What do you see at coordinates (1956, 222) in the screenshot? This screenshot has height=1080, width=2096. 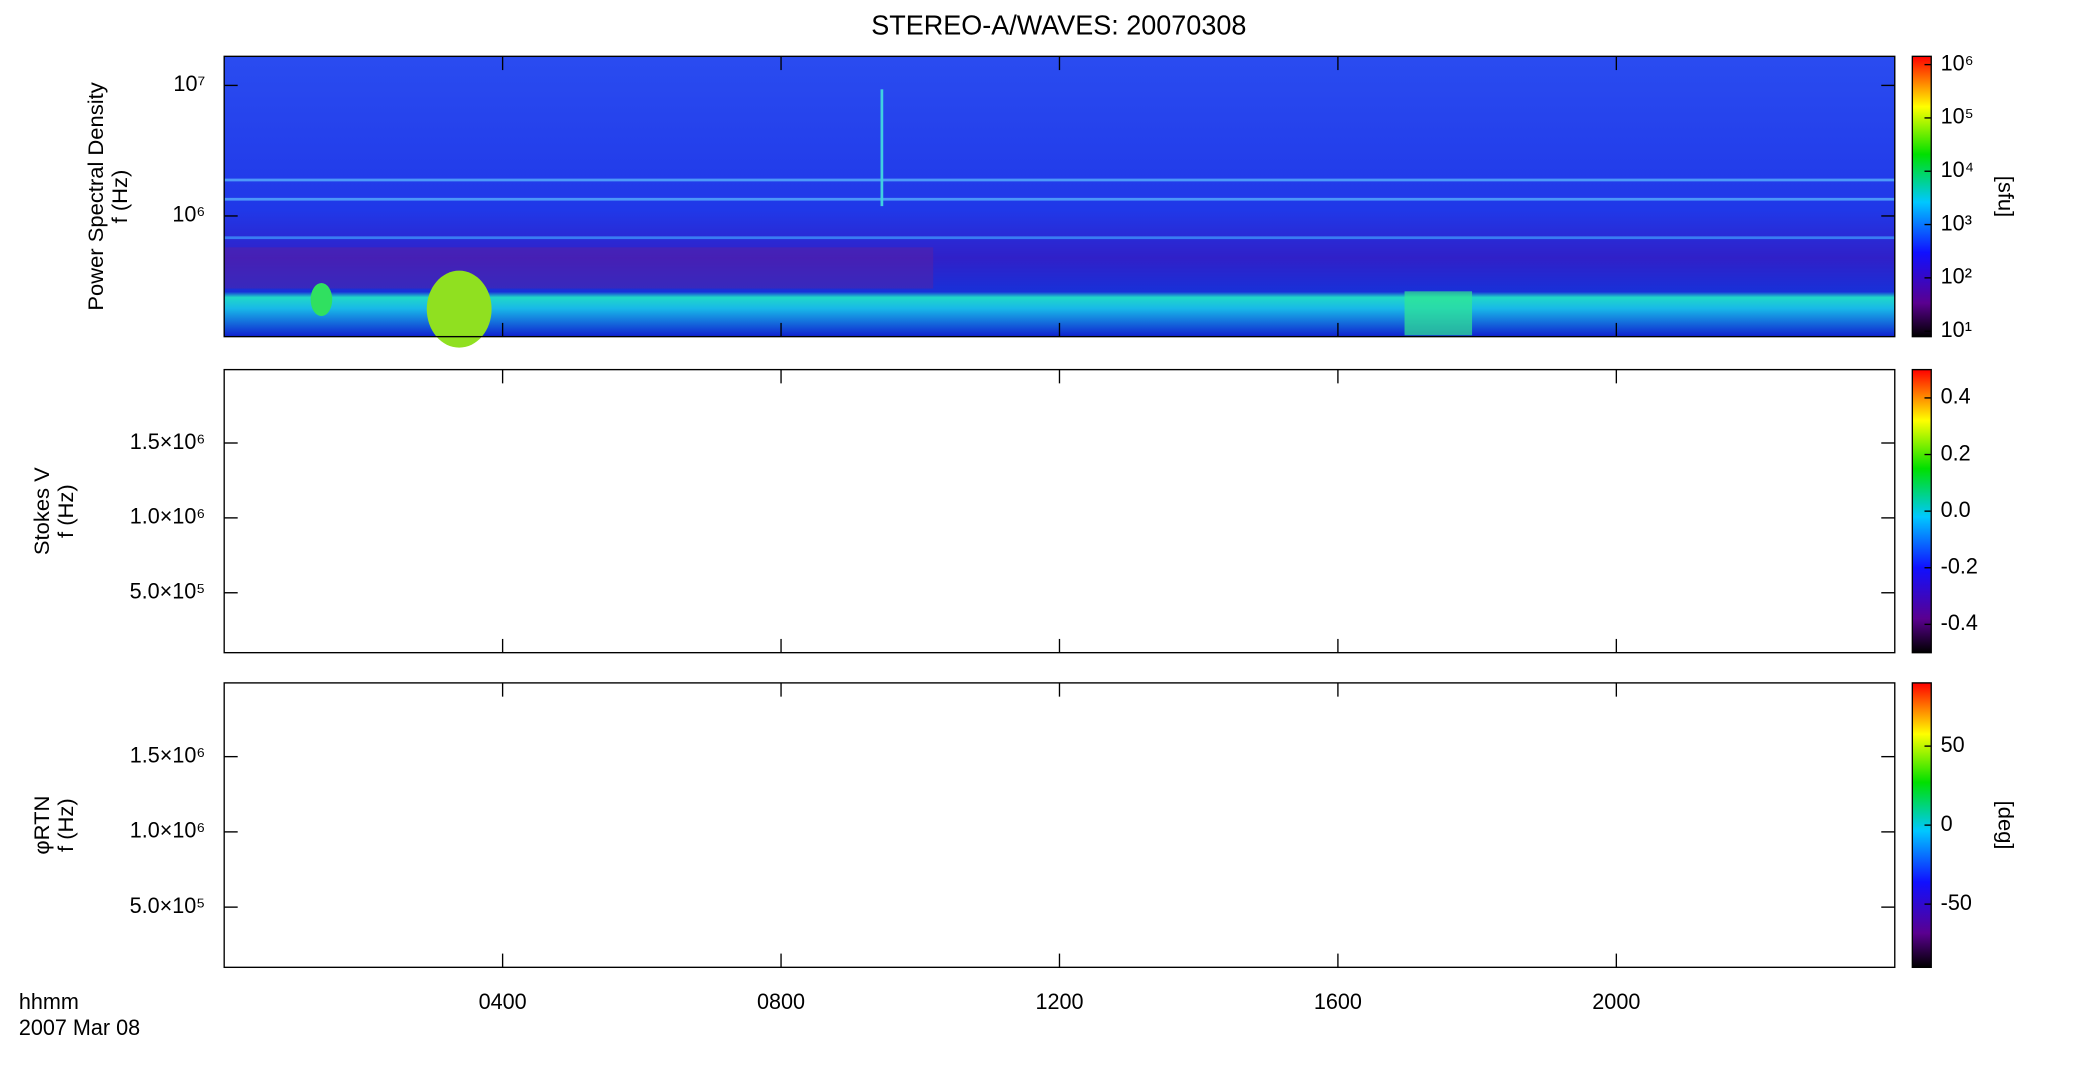 I see `colorbar-tick-label: 10³` at bounding box center [1956, 222].